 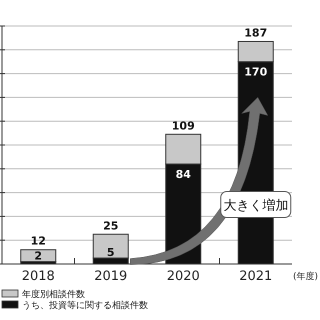 I want to click on legend-label: うち、投資等に関する相談件数, so click(x=85, y=305).